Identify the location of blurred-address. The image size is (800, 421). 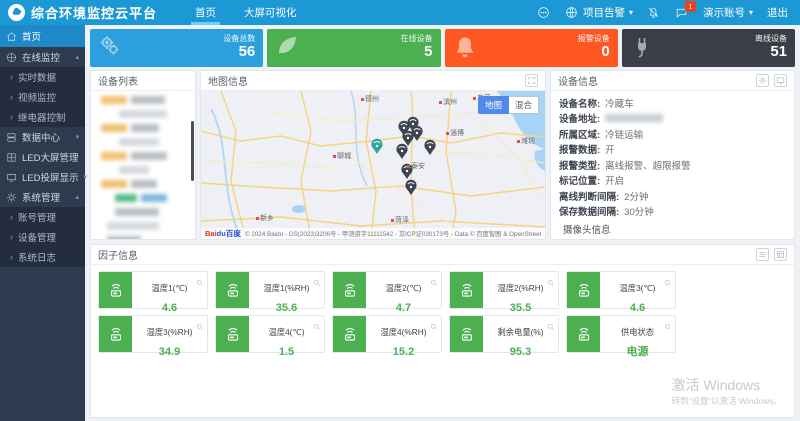
(634, 118).